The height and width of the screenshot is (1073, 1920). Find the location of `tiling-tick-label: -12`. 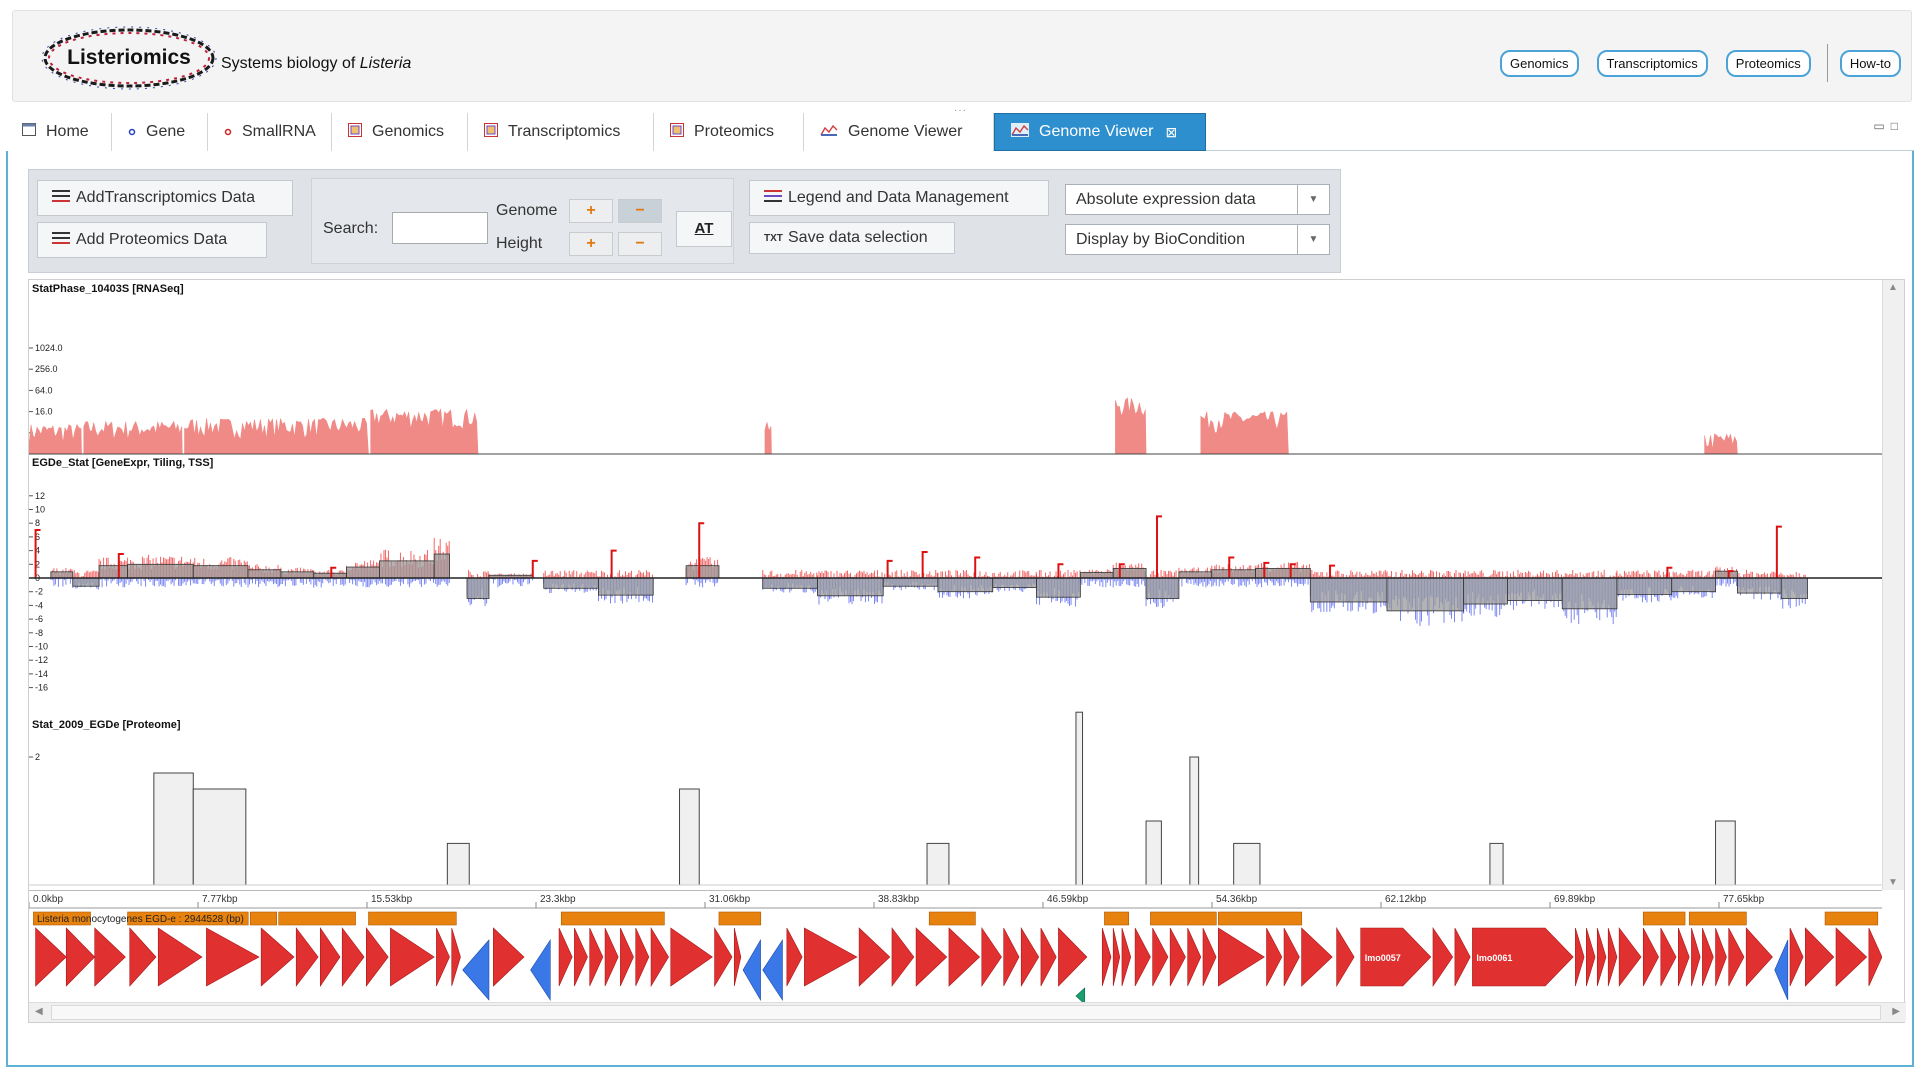

tiling-tick-label: -12 is located at coordinates (41, 660).